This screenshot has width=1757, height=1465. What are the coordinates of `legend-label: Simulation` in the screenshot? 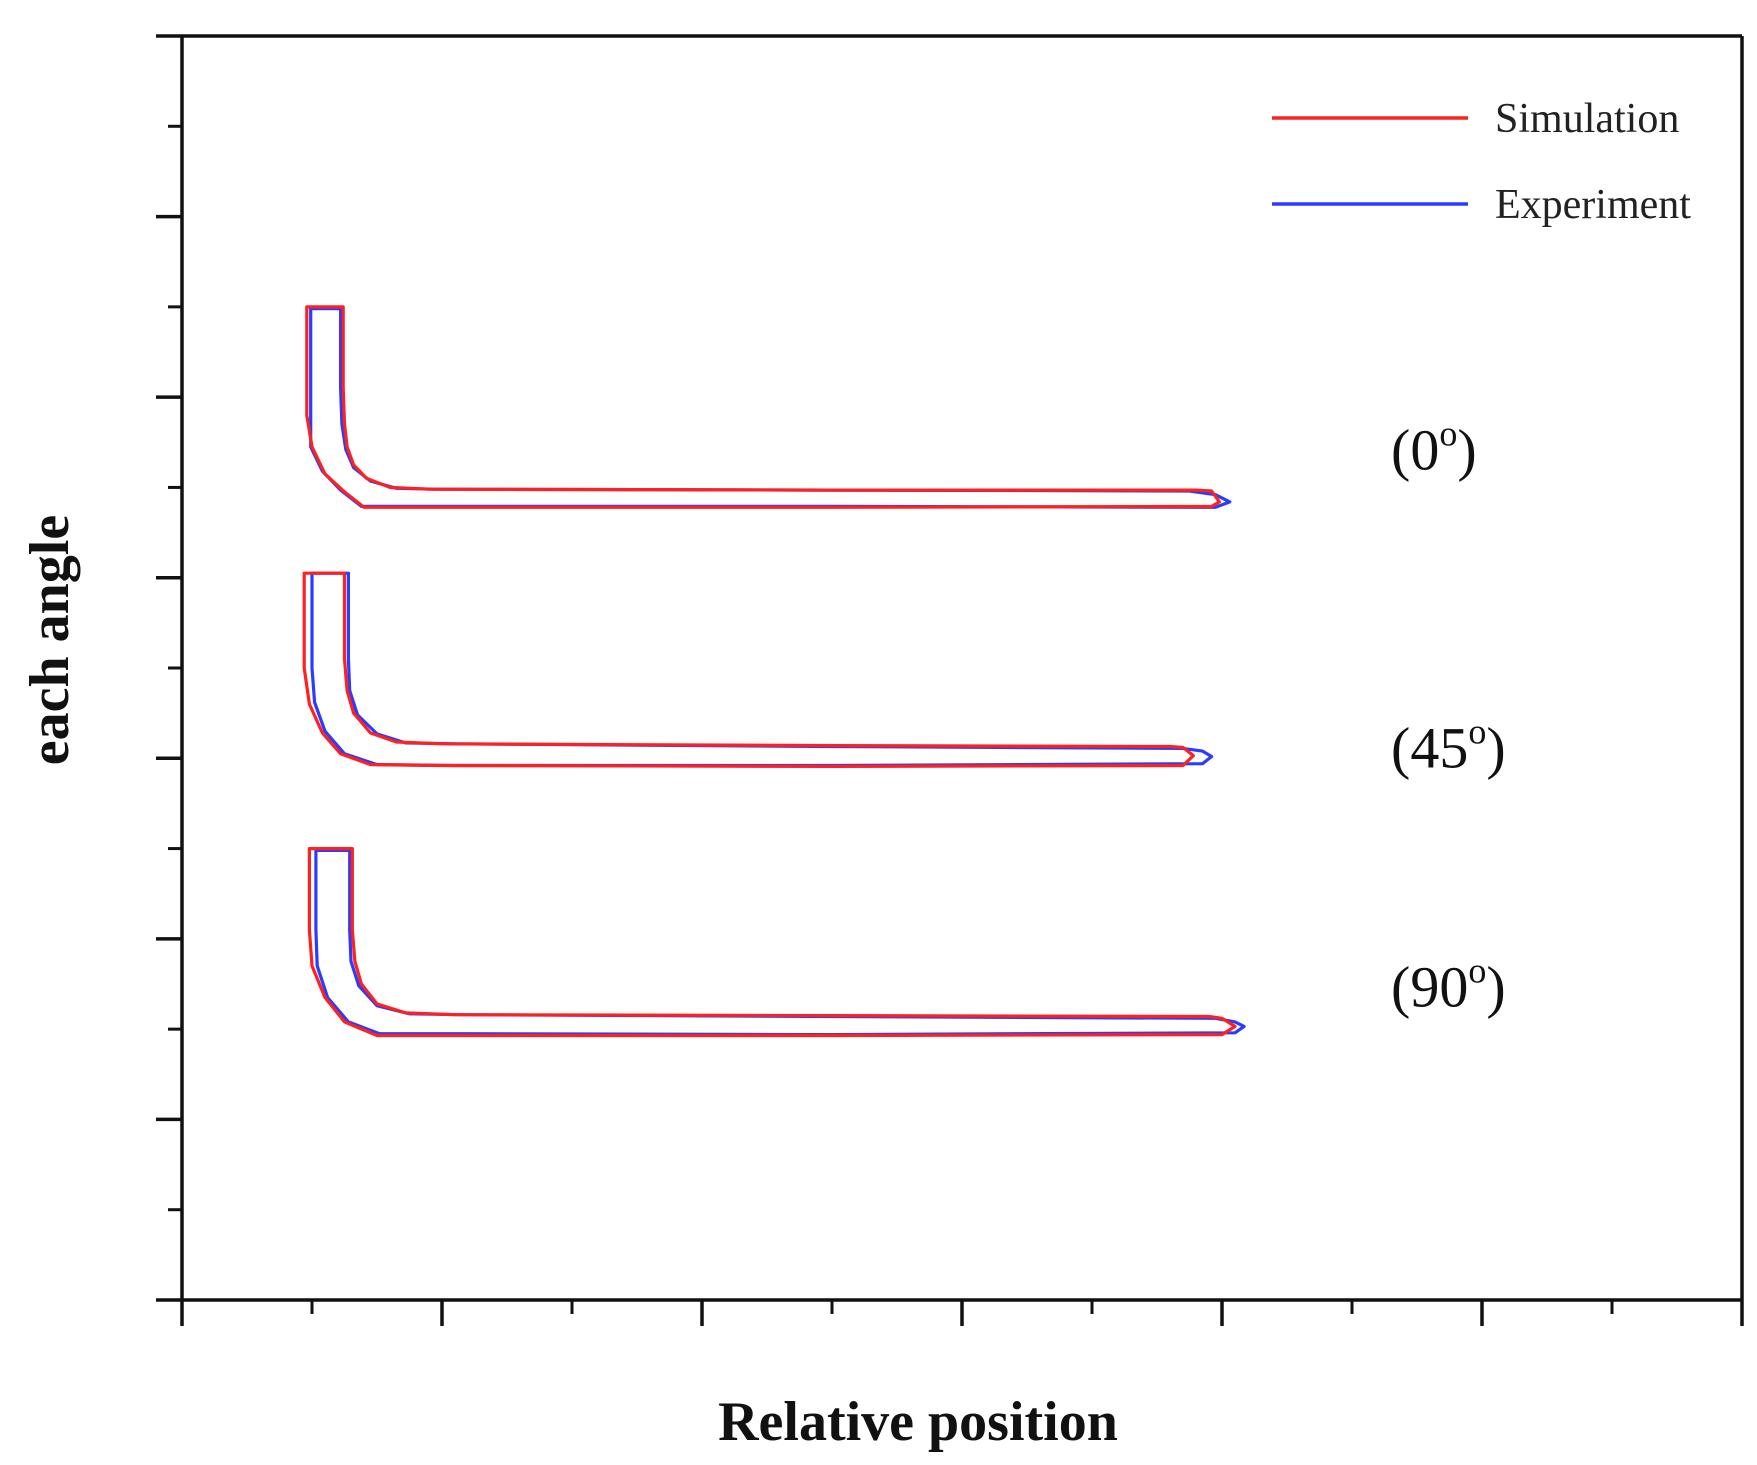 It's located at (1587, 119).